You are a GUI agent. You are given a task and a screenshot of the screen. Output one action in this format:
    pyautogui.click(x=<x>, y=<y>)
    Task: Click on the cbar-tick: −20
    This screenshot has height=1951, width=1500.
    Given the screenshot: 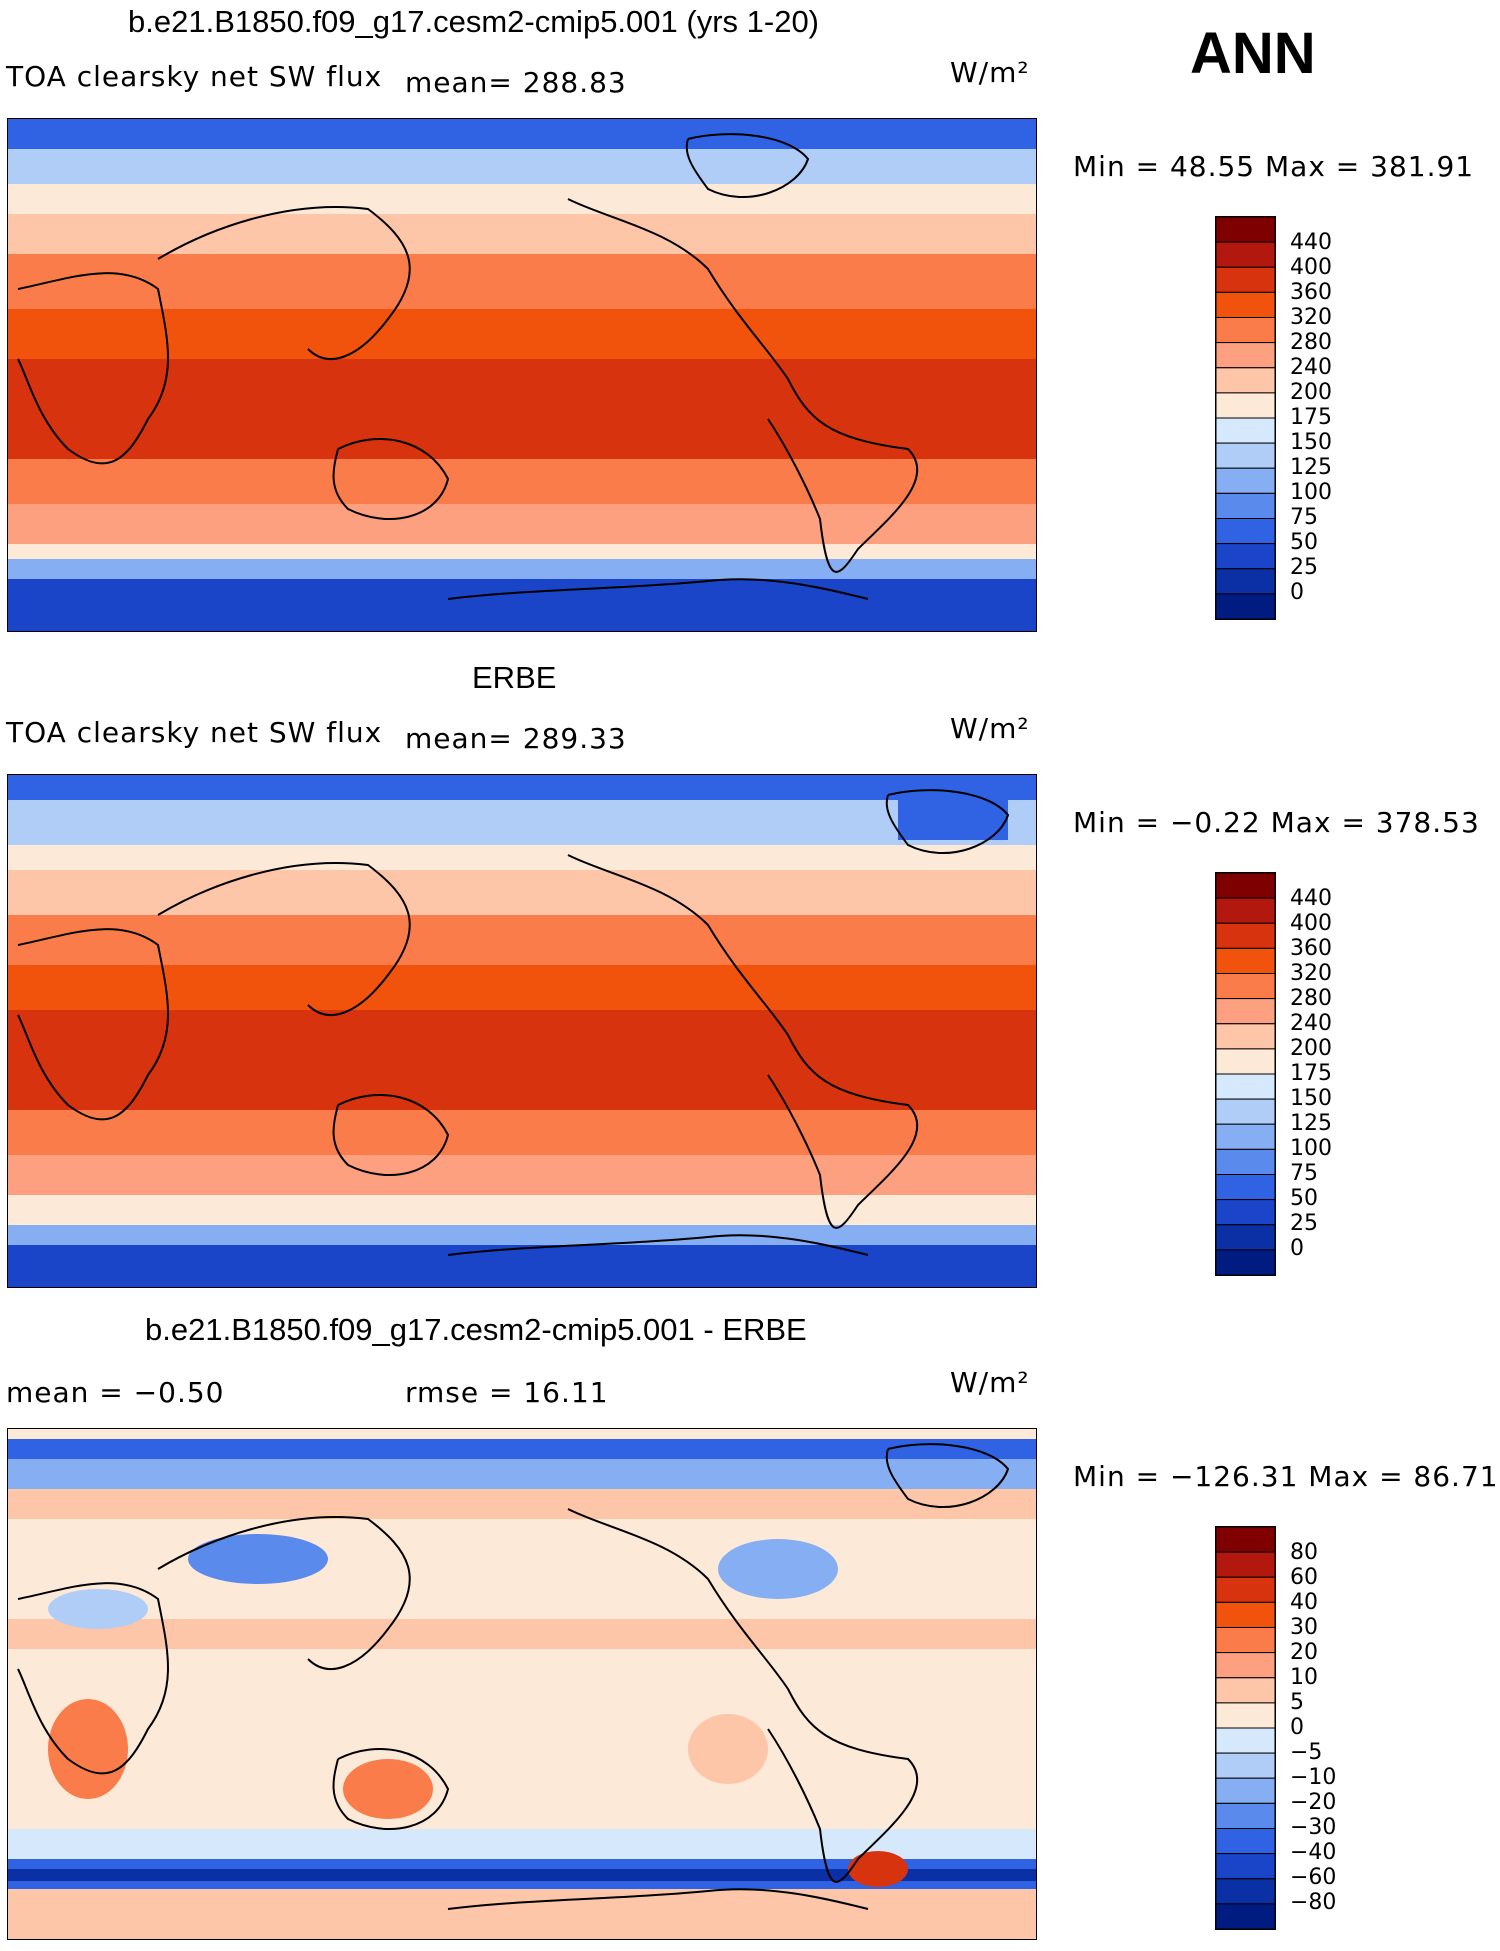 What is the action you would take?
    pyautogui.click(x=1313, y=1802)
    